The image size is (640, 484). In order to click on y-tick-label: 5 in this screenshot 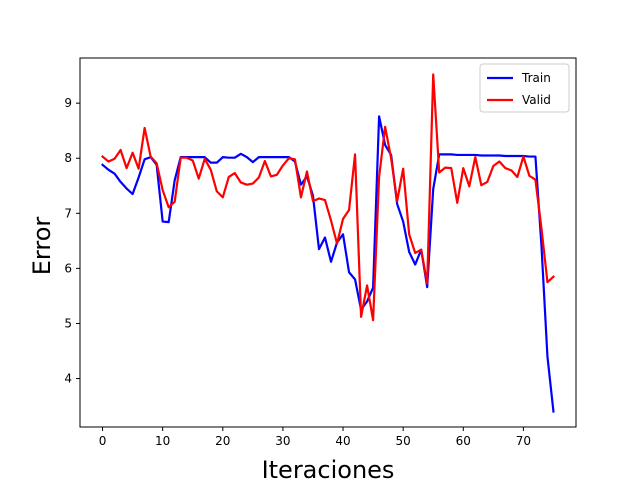, I will do `click(68, 323)`.